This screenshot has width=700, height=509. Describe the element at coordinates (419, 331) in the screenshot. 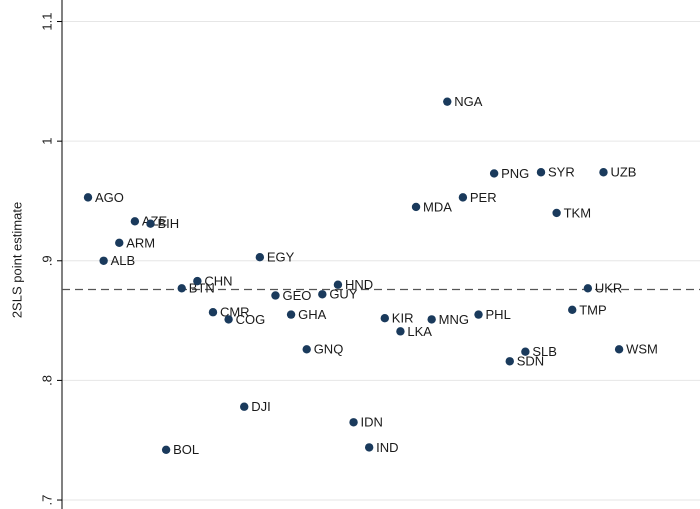

I see `point-label: LKA` at that location.